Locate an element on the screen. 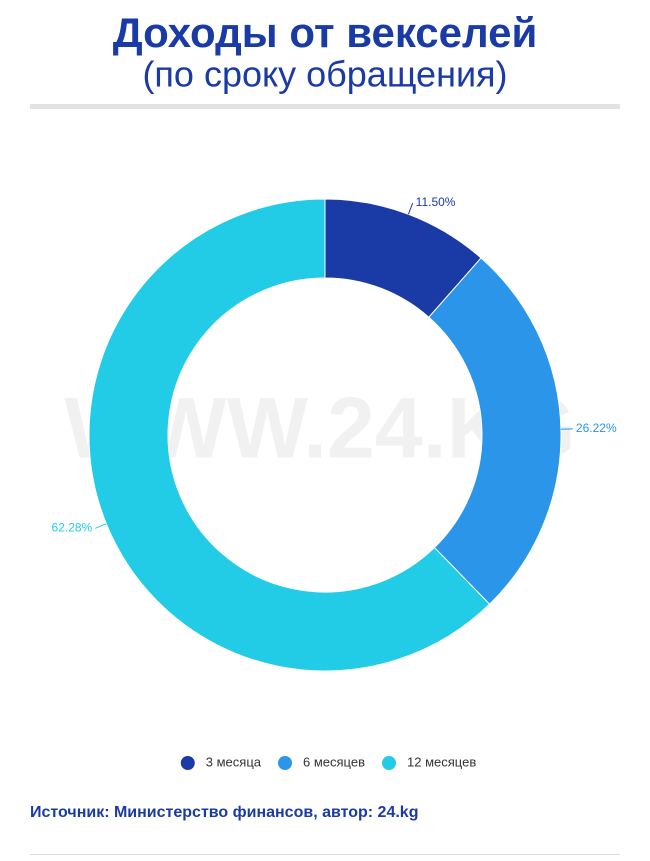 The height and width of the screenshot is (861, 650). legend-item: 3 месяца is located at coordinates (221, 762).